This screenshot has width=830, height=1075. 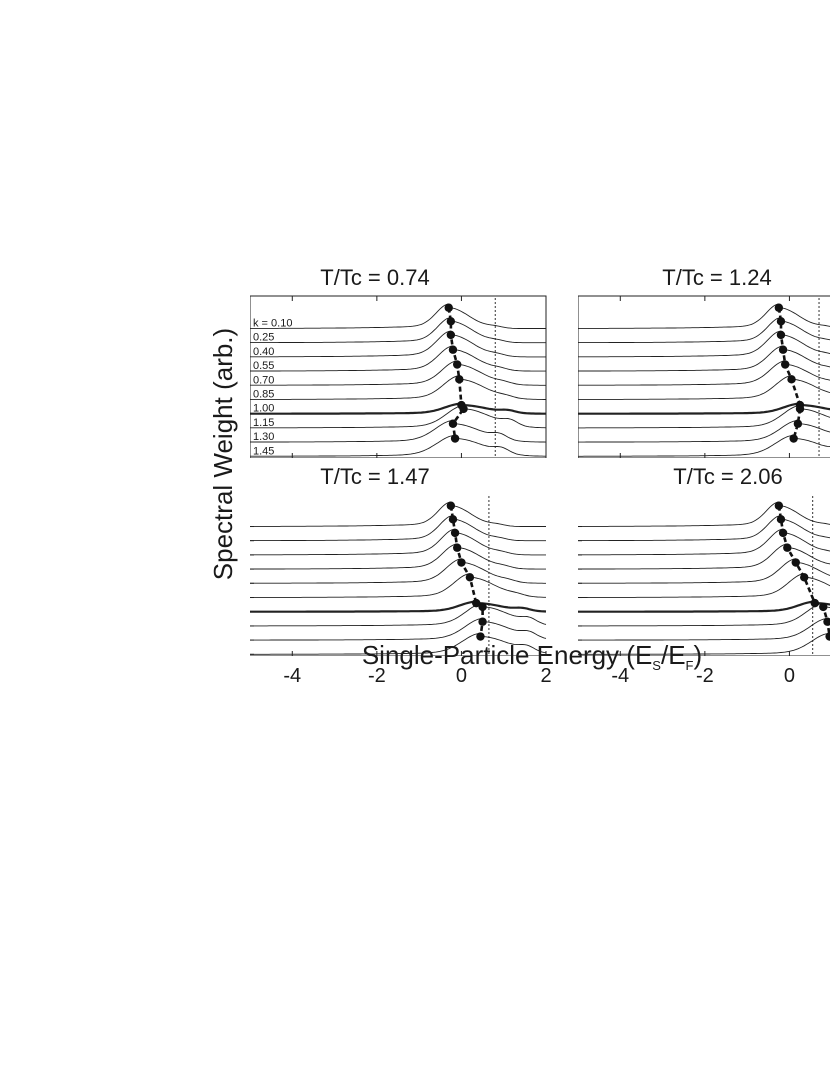 What do you see at coordinates (292, 676) in the screenshot?
I see `x-tick-label: -4` at bounding box center [292, 676].